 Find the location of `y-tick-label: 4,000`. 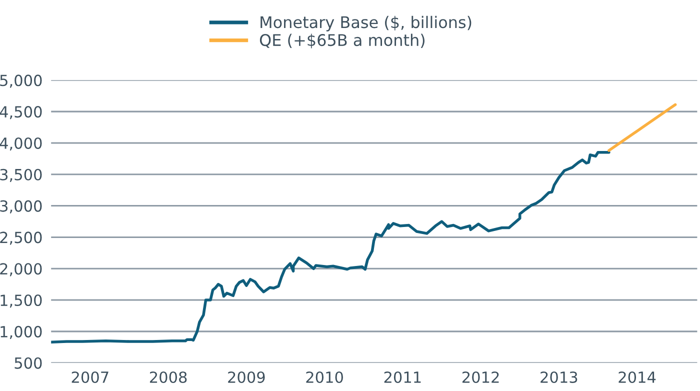

y-tick-label: 4,000 is located at coordinates (21, 144).